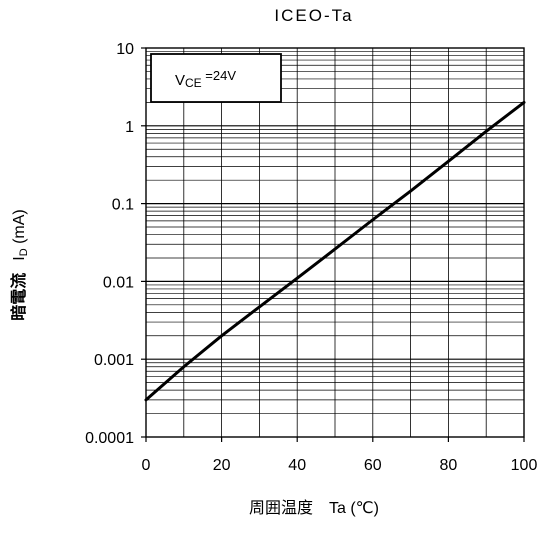  What do you see at coordinates (449, 465) in the screenshot?
I see `x-tick-label: 80` at bounding box center [449, 465].